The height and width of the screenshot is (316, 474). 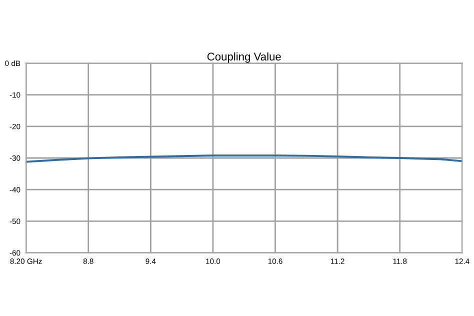 I want to click on line-series, so click(x=244, y=158).